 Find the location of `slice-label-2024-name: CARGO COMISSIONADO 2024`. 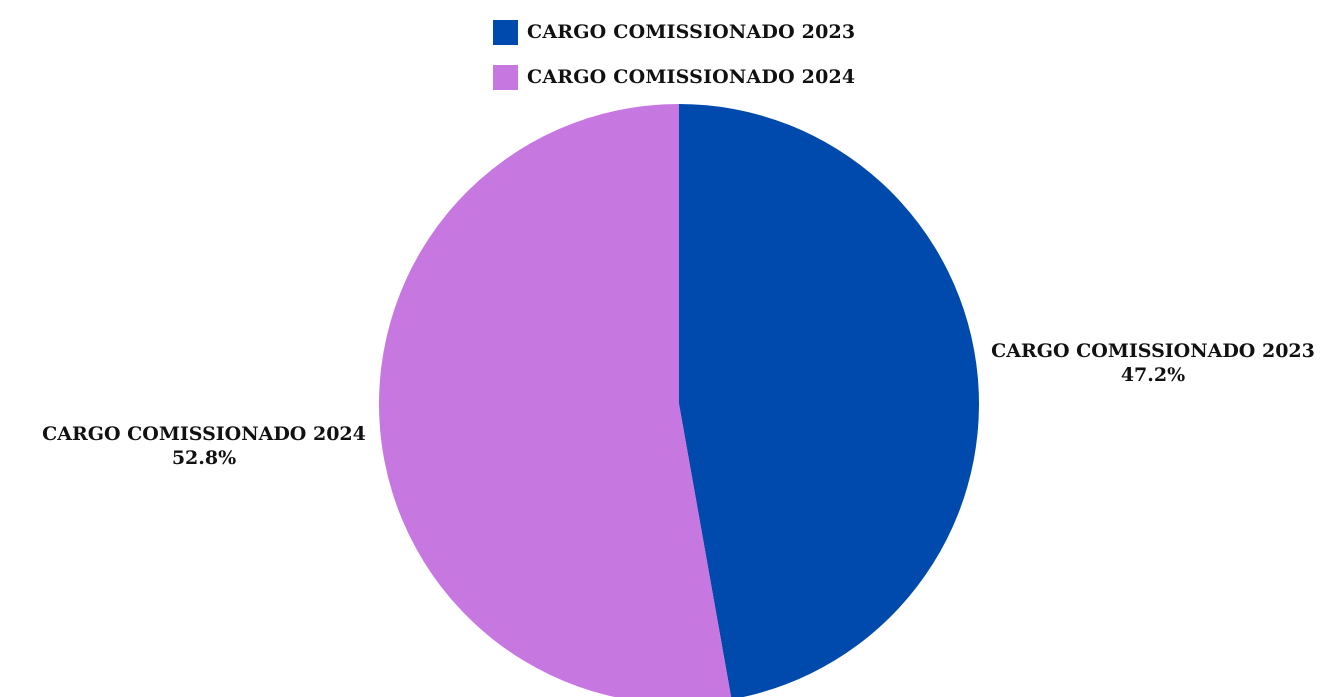

slice-label-2024-name: CARGO COMISSIONADO 2024 is located at coordinates (204, 434).